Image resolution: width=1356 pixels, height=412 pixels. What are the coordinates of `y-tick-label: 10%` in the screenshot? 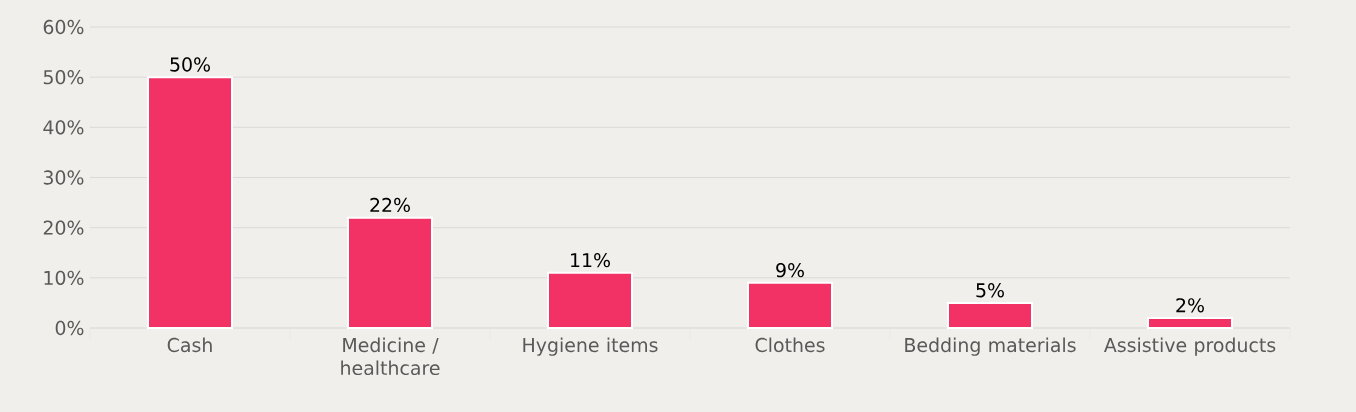 It's located at (64, 277).